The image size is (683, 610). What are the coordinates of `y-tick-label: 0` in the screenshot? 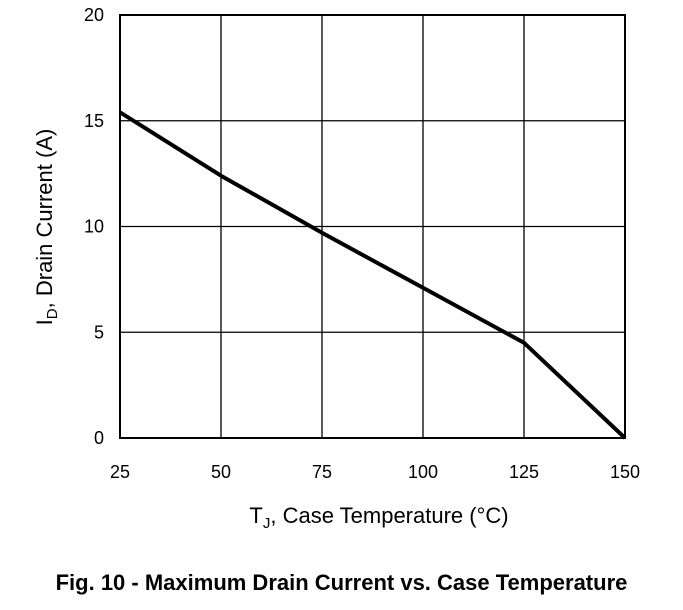 It's located at (99, 438).